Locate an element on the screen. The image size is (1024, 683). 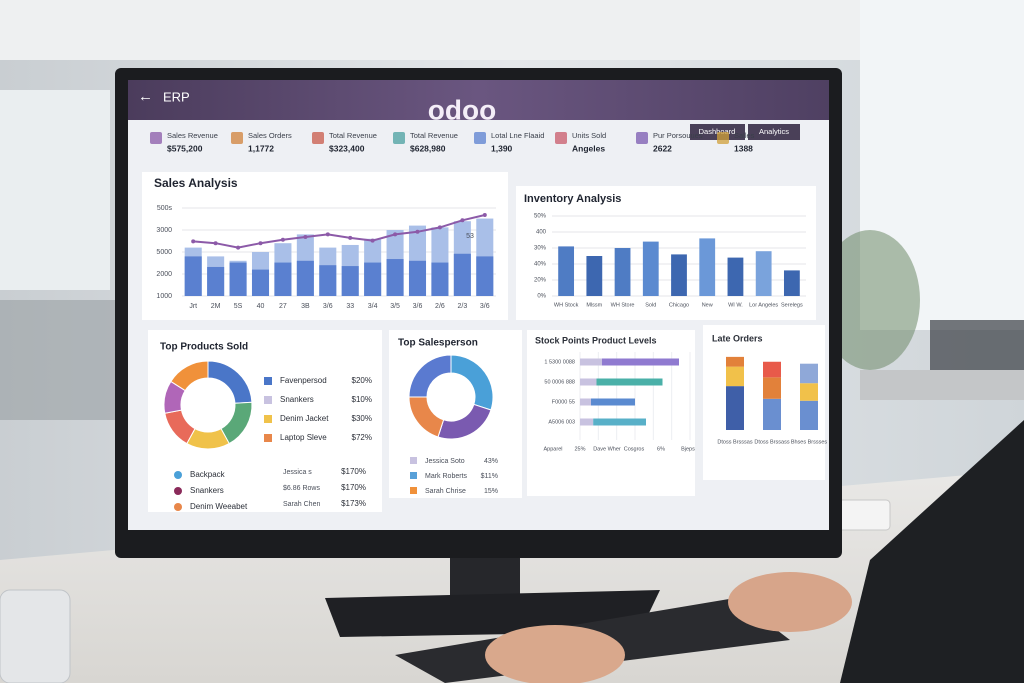
x-tick-label: Dtoss Brssass is located at coordinates (771, 442).